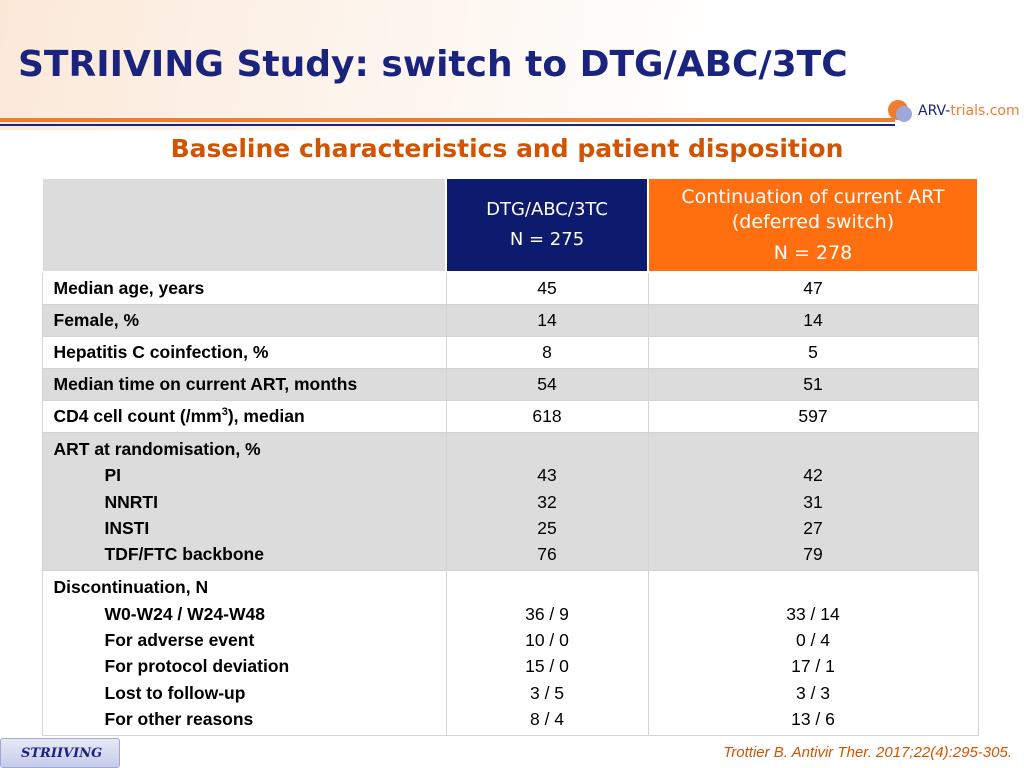 Image resolution: width=1024 pixels, height=768 pixels. Describe the element at coordinates (179, 640) in the screenshot. I see `disc-item-label: For adverse event` at that location.